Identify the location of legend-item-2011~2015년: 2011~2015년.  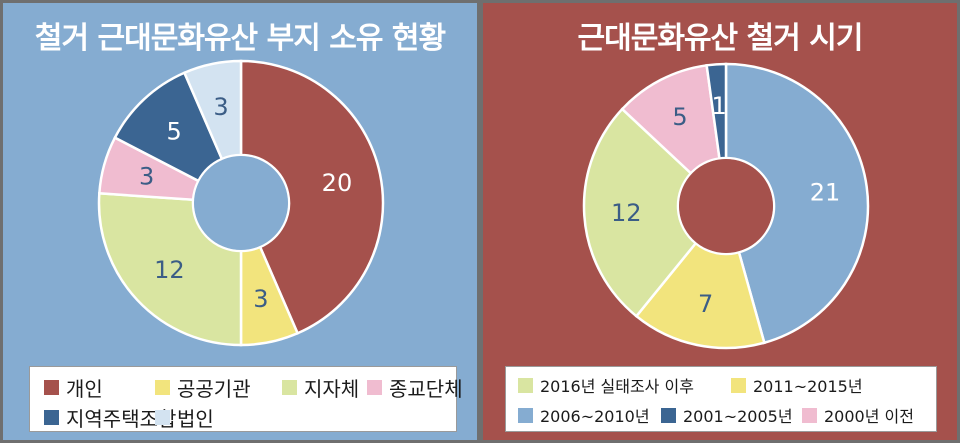
(797, 385).